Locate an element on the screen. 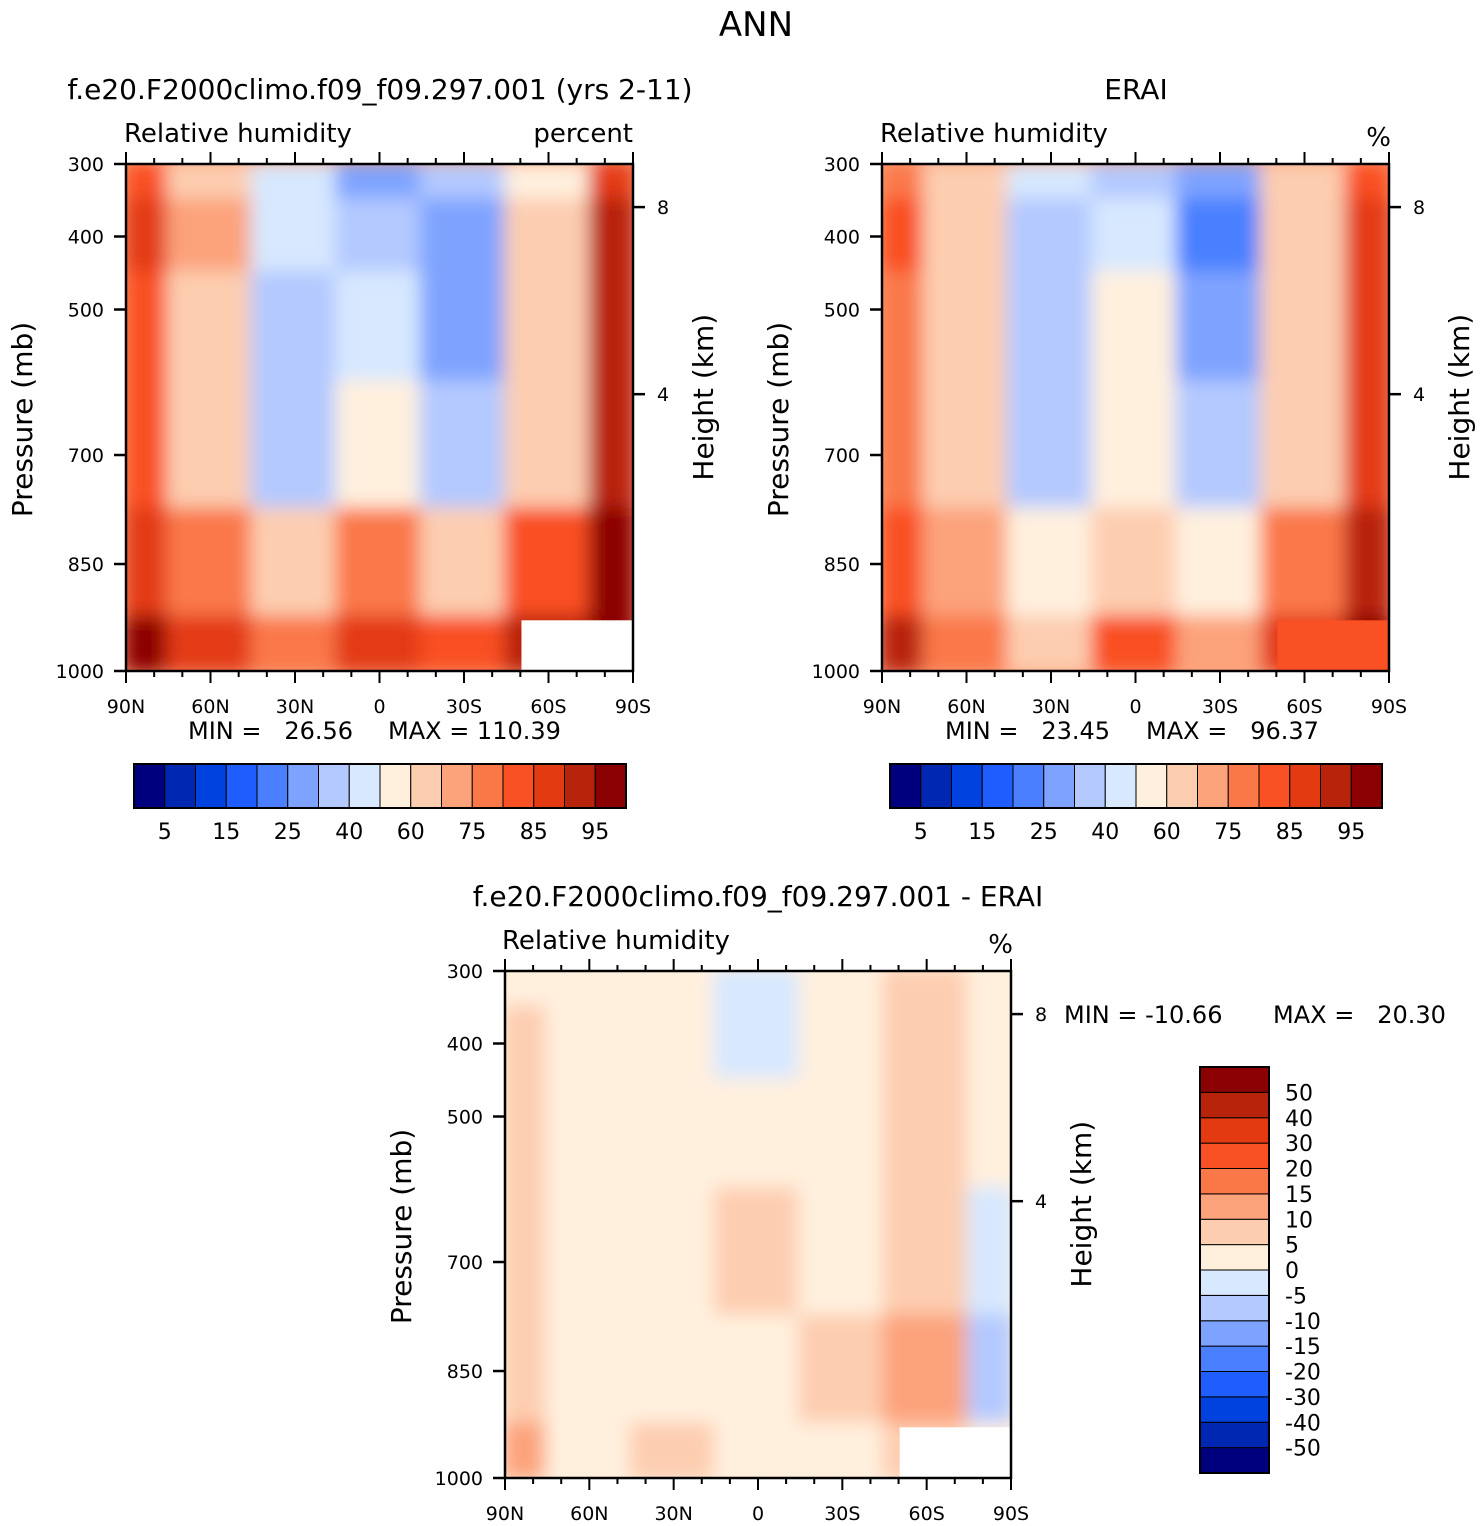  colorbar-label: 60 is located at coordinates (1167, 832).